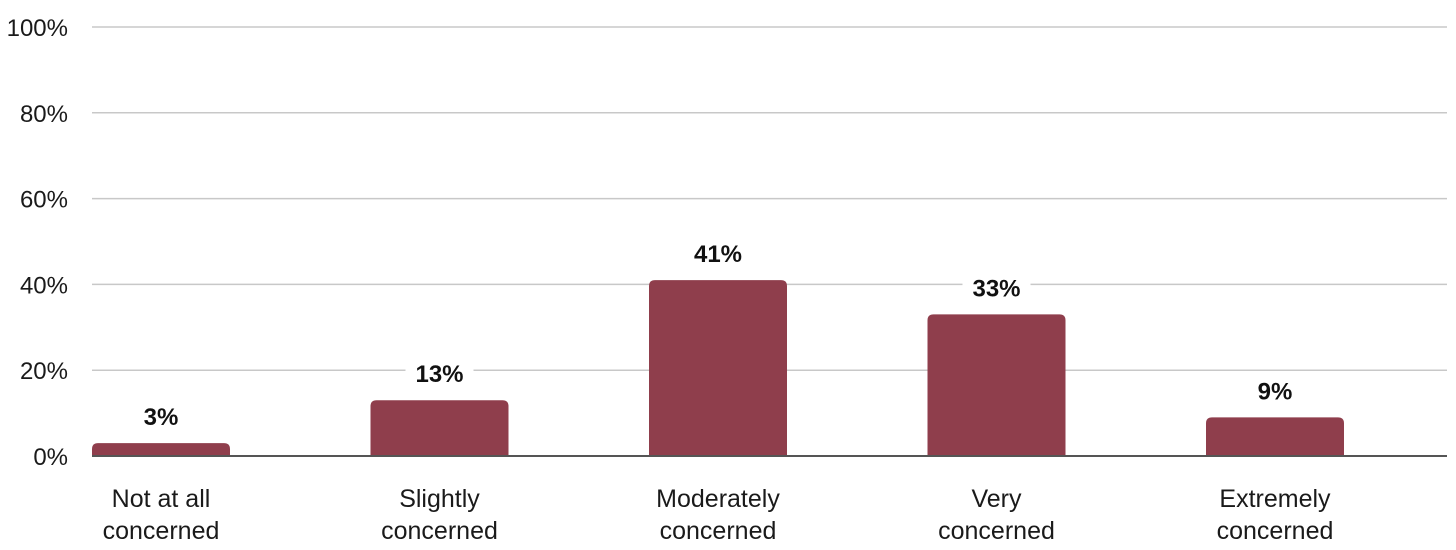 This screenshot has width=1456, height=550. What do you see at coordinates (44, 285) in the screenshot?
I see `y-tick-label: 40%` at bounding box center [44, 285].